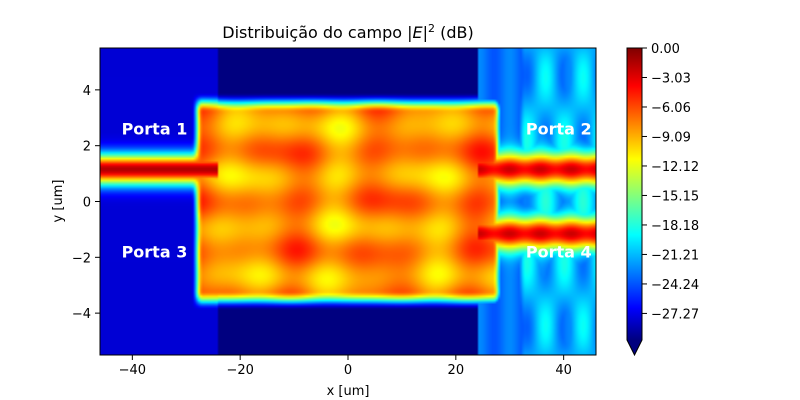 This screenshot has width=800, height=400. Describe the element at coordinates (347, 32) in the screenshot. I see `chart-title: Distribuição do campo |E|2 (dB)` at that location.